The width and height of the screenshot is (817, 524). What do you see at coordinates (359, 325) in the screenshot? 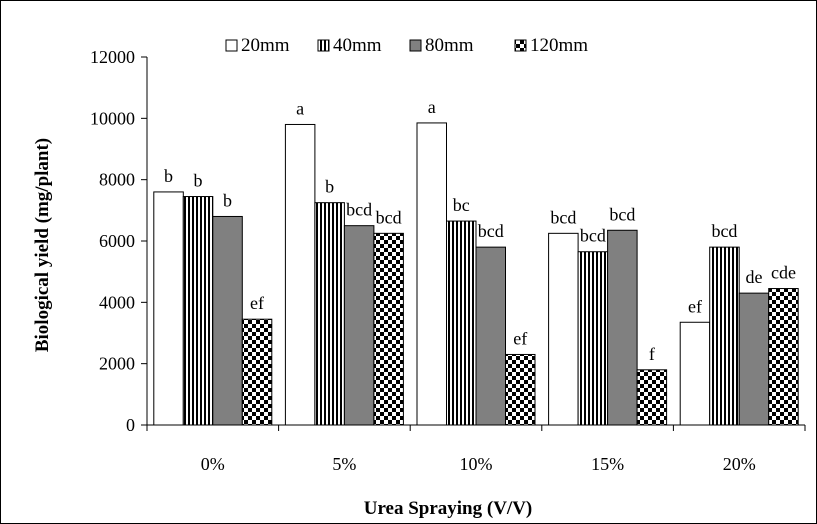
I see `bar-80mm-5pct` at bounding box center [359, 325].